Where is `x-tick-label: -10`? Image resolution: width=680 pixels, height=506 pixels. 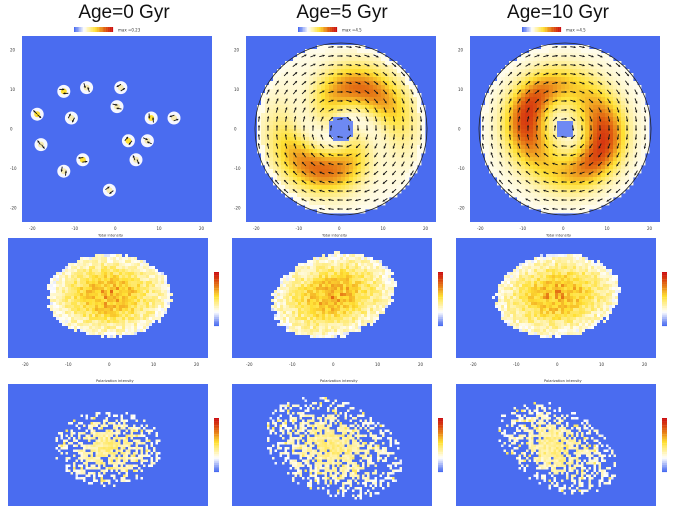
x-tick-label: -10 is located at coordinates (523, 228).